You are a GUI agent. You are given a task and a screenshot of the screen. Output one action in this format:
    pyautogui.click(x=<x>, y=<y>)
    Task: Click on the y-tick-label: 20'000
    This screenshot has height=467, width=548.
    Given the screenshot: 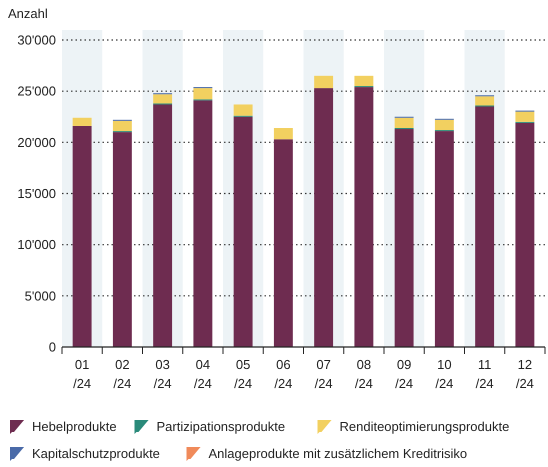 What is the action you would take?
    pyautogui.click(x=36, y=142)
    